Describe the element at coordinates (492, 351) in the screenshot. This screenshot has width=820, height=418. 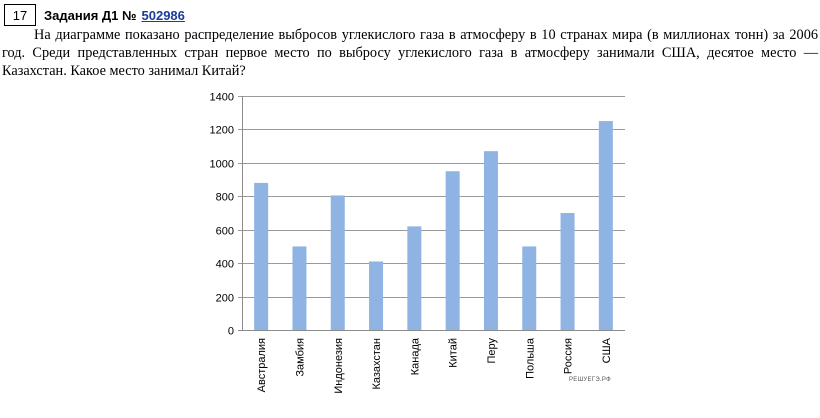
I see `x-tick-label: Перу` at that location.